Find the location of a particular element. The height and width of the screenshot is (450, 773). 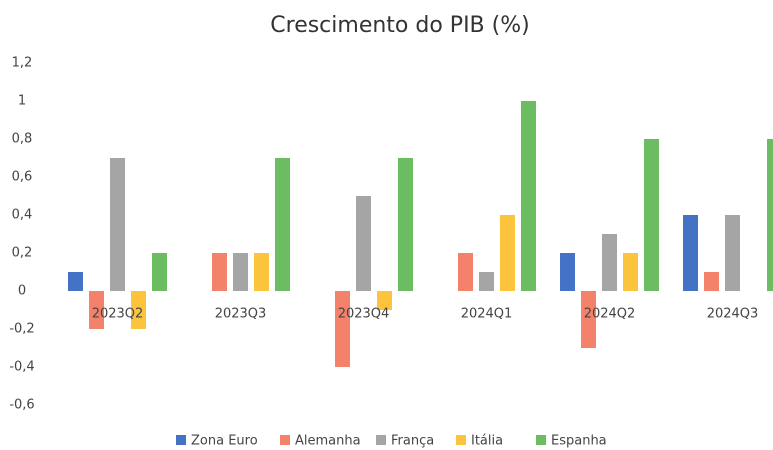

y-tick-label: 0 is located at coordinates (22, 291).